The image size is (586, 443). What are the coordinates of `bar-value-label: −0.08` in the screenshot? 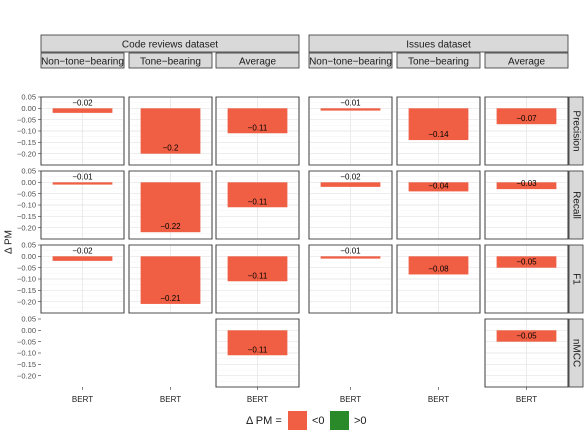 It's located at (438, 268).